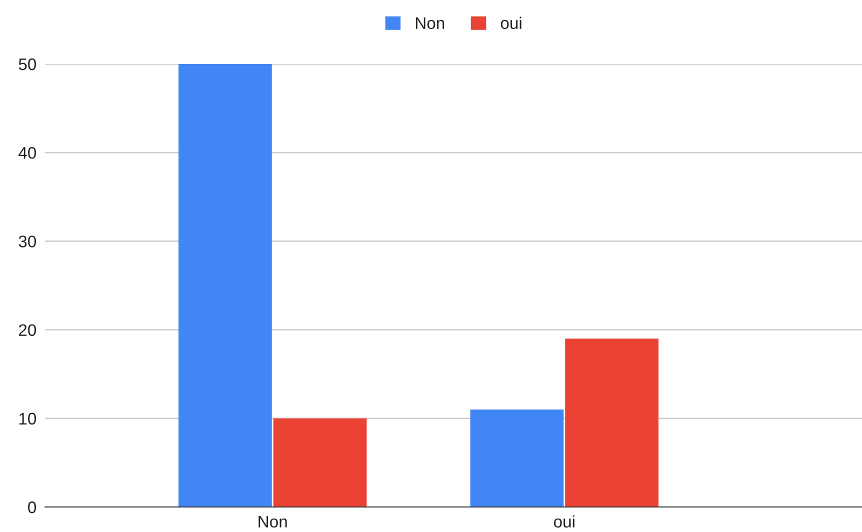 This screenshot has height=532, width=862. Describe the element at coordinates (27, 153) in the screenshot. I see `y-tick-label: 40` at that location.